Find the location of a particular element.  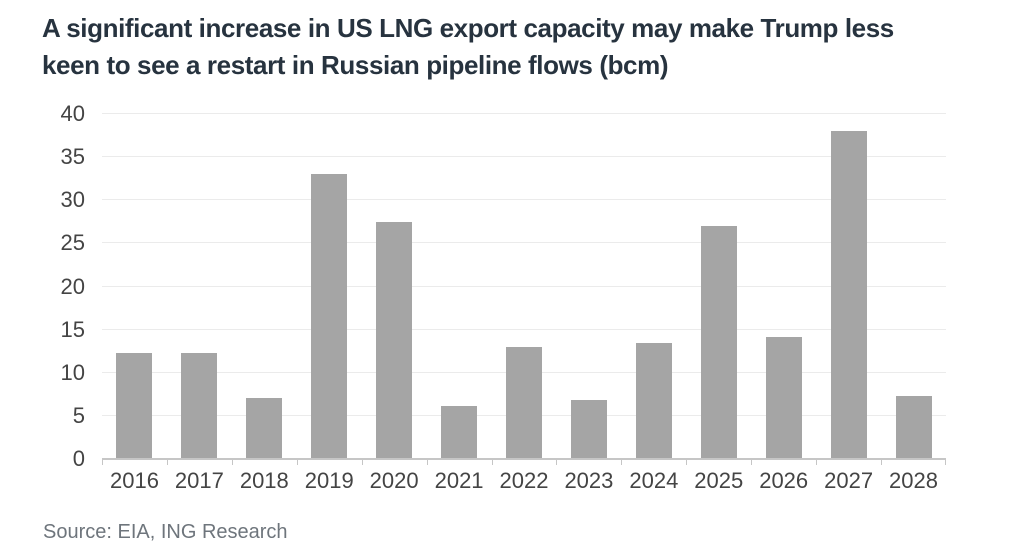

bar-2016 is located at coordinates (134, 405).